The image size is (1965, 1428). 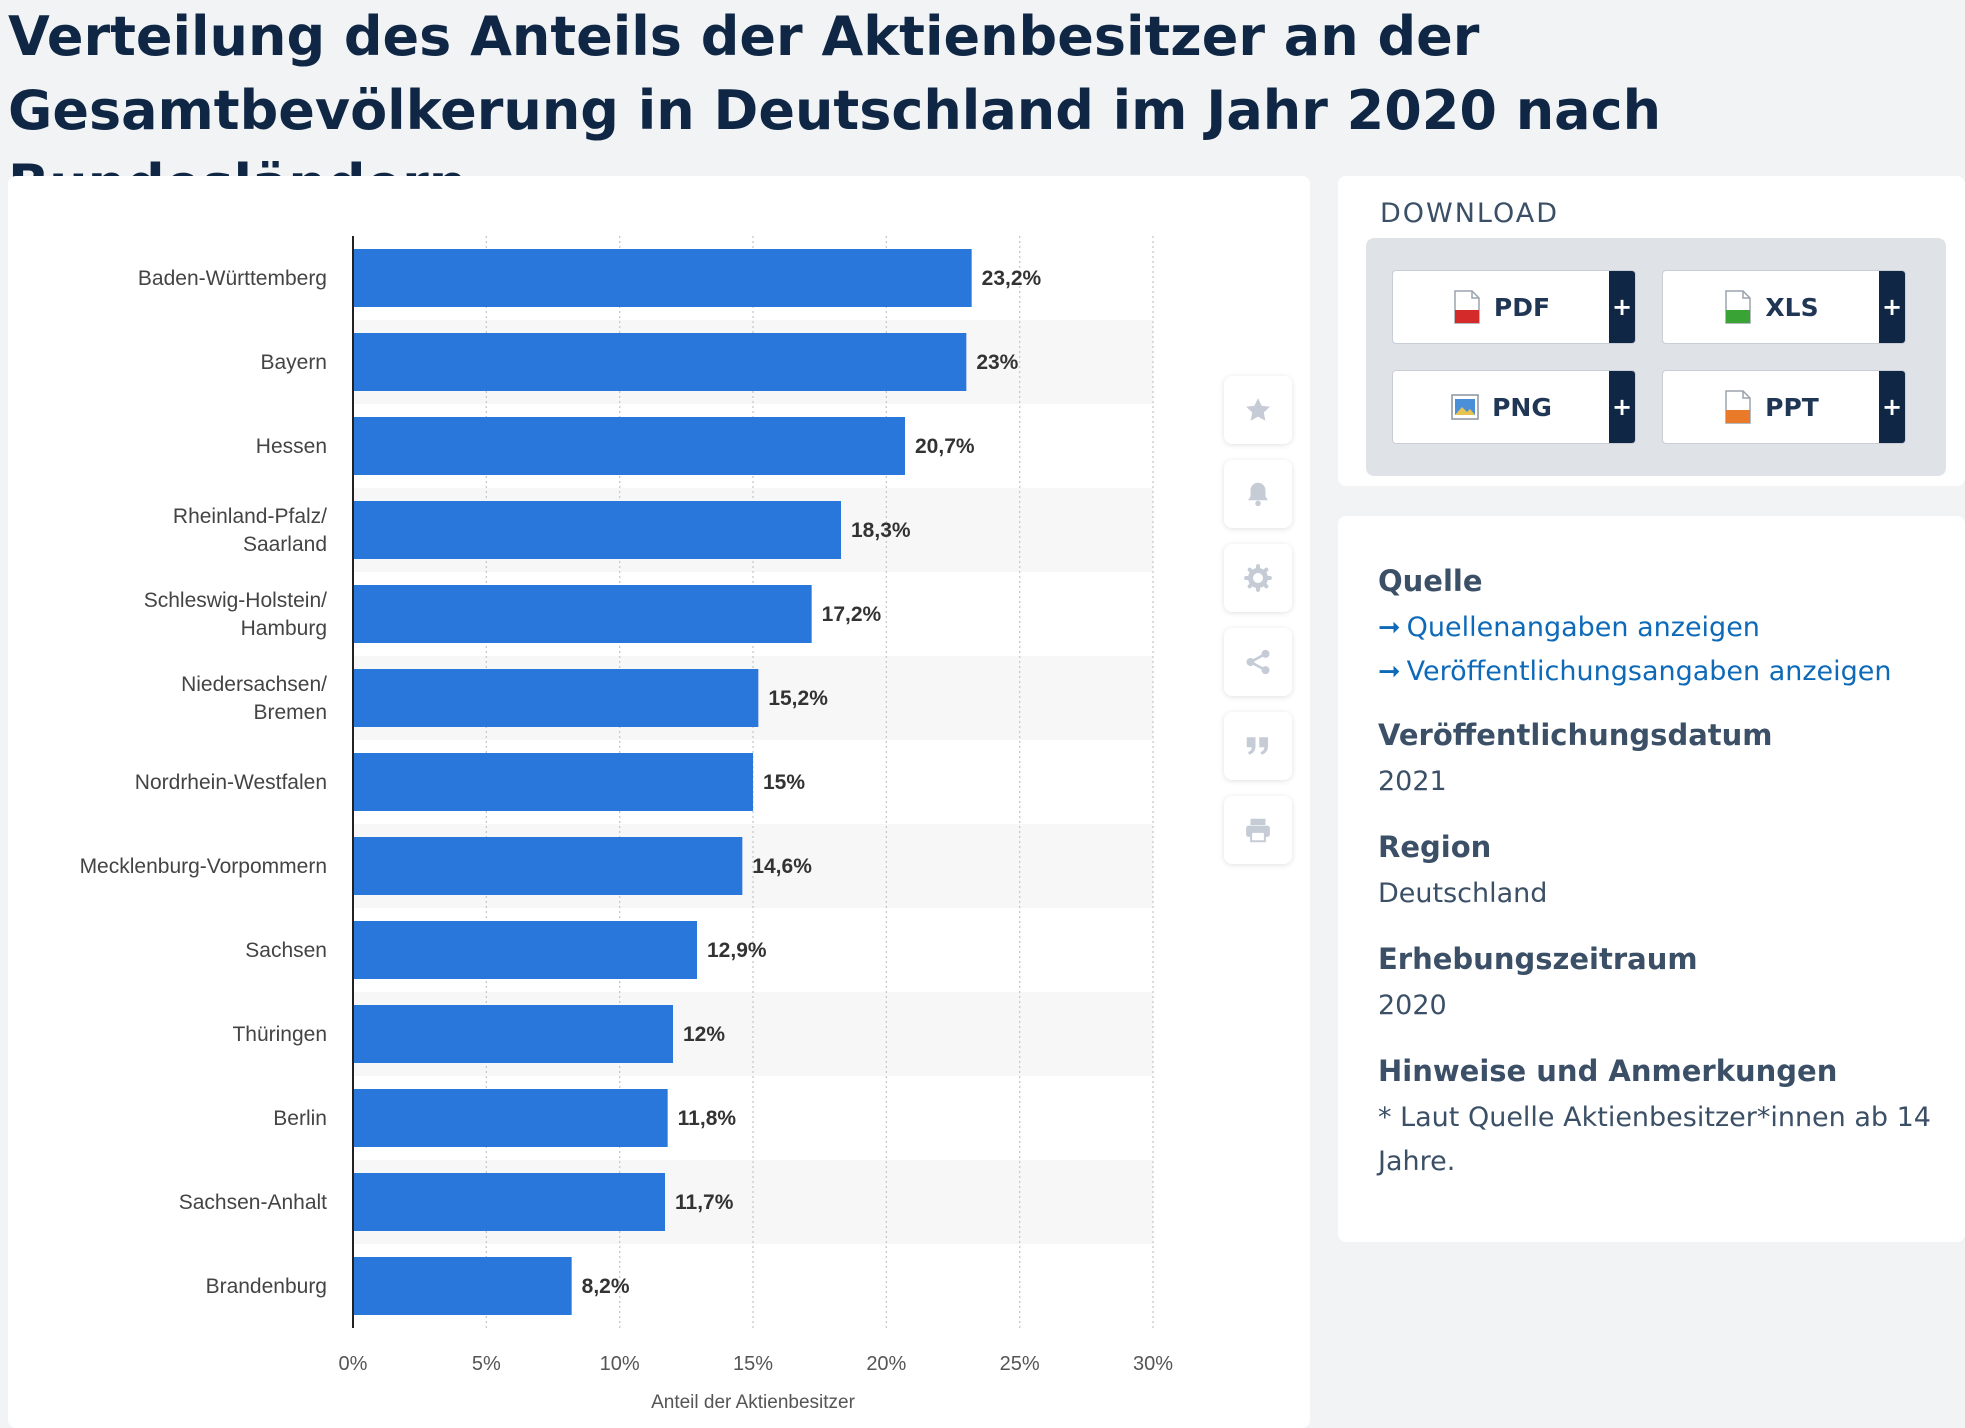 What do you see at coordinates (486, 1364) in the screenshot?
I see `x-tick-label: 5%` at bounding box center [486, 1364].